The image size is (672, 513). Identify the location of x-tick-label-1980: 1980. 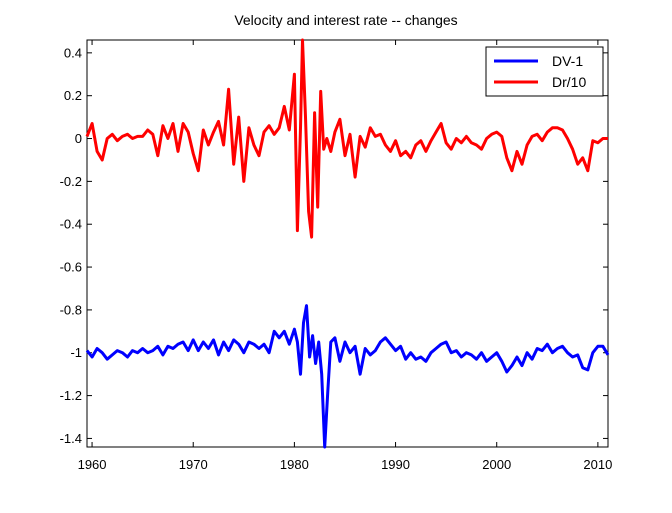
(294, 464).